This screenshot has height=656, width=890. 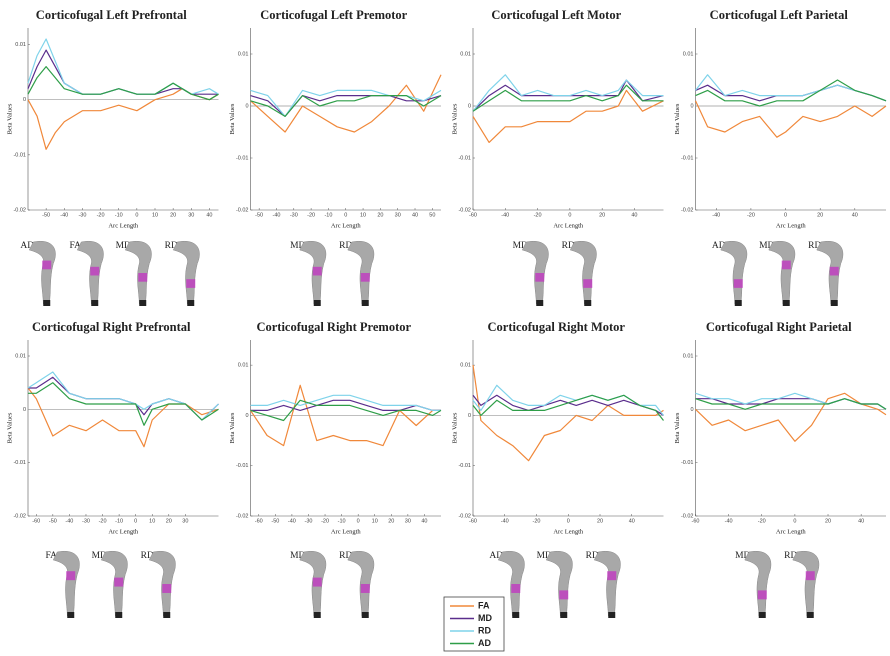 I want to click on chart-title: Corticofugal Right Prefrontal, so click(x=111, y=327).